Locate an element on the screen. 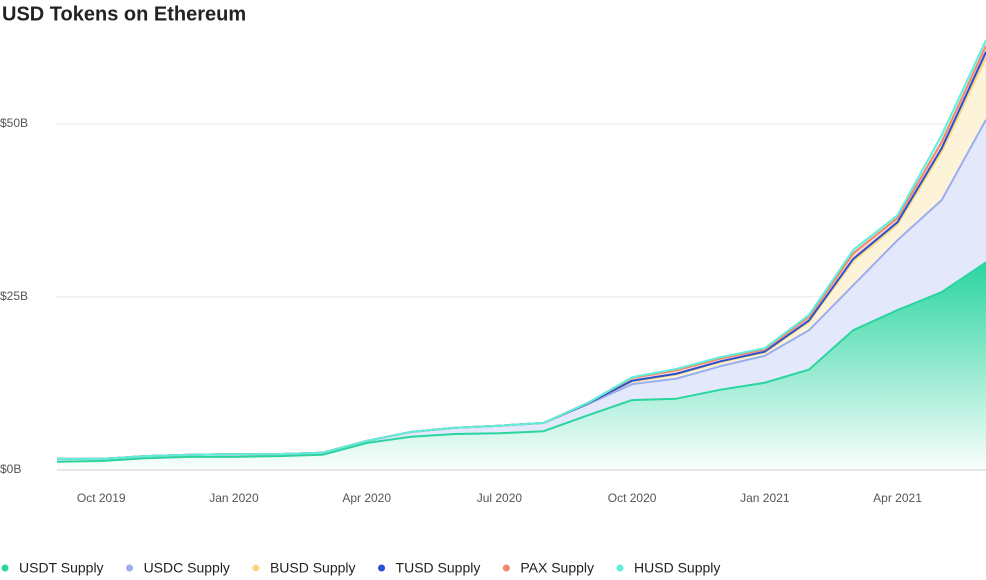 The width and height of the screenshot is (986, 580). legend-label: USDT Supply is located at coordinates (61, 568).